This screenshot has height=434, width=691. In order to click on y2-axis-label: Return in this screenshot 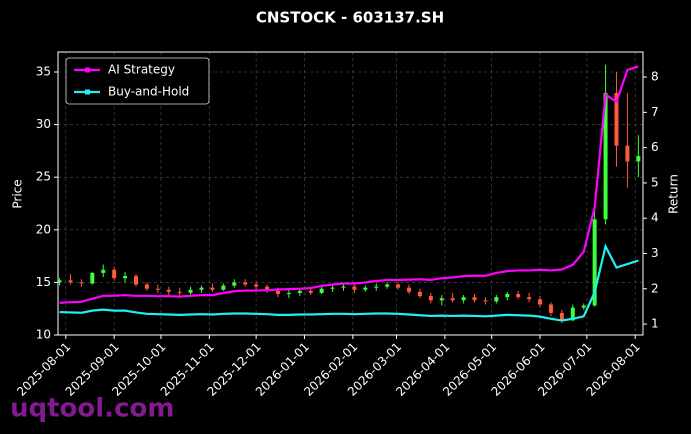, I will do `click(674, 194)`.